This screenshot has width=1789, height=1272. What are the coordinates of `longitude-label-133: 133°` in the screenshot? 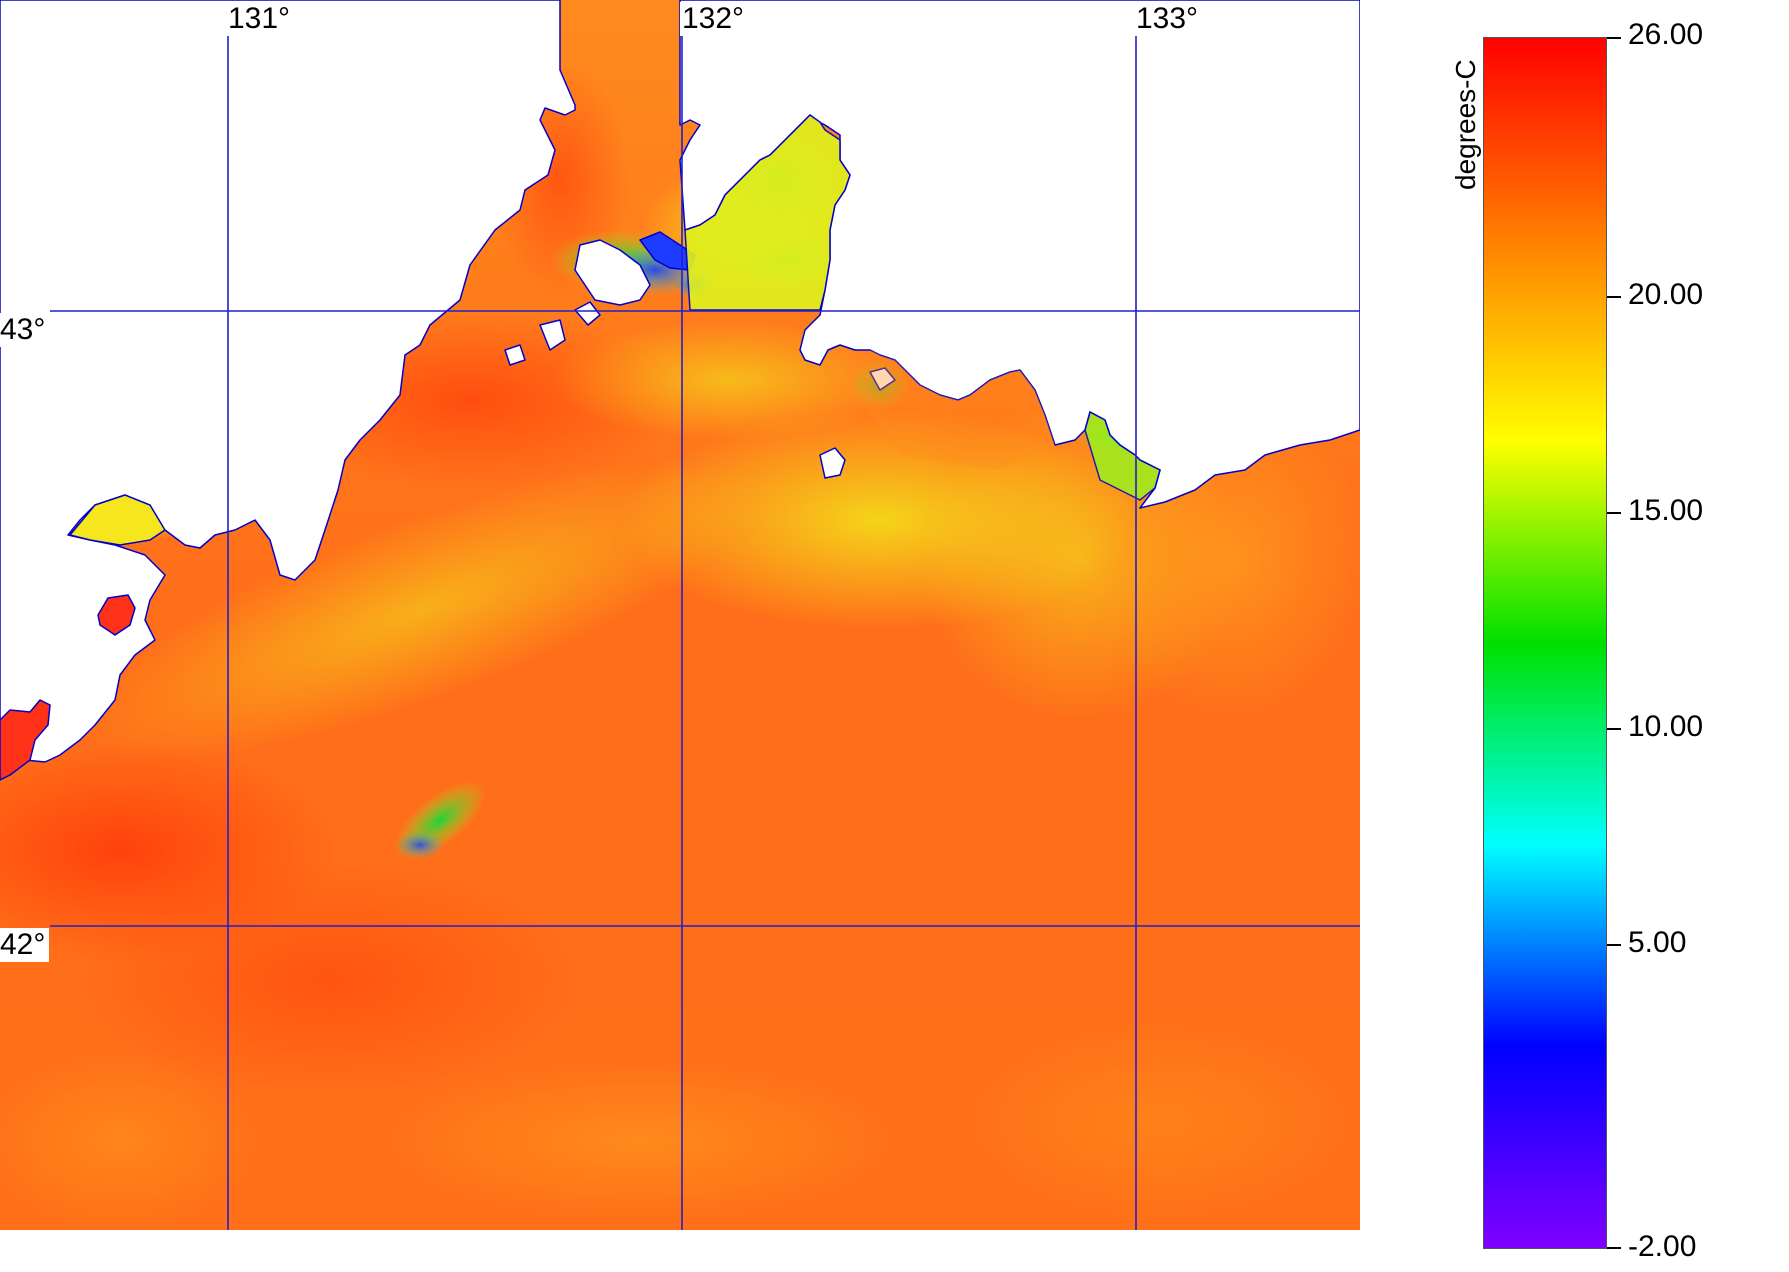 It's located at (1167, 19).